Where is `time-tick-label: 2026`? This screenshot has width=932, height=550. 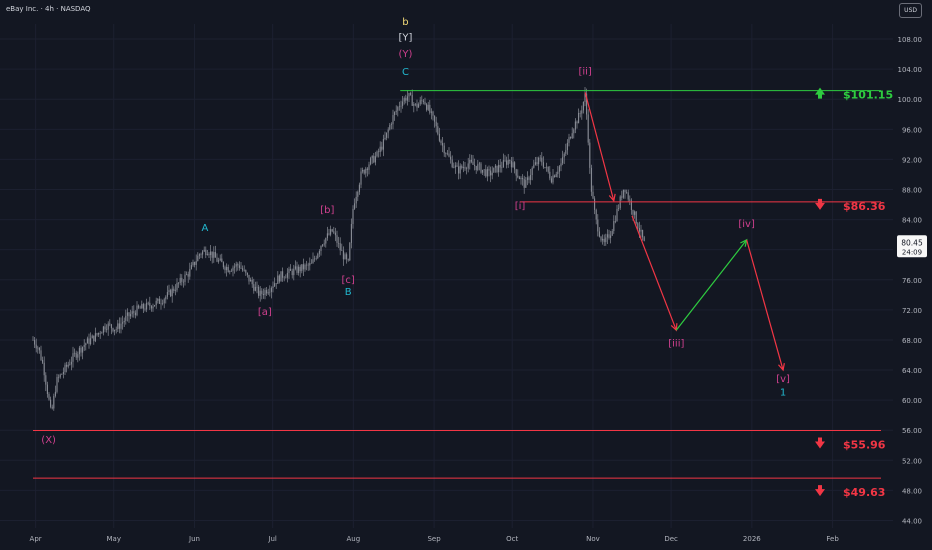
time-tick-label: 2026 is located at coordinates (752, 539).